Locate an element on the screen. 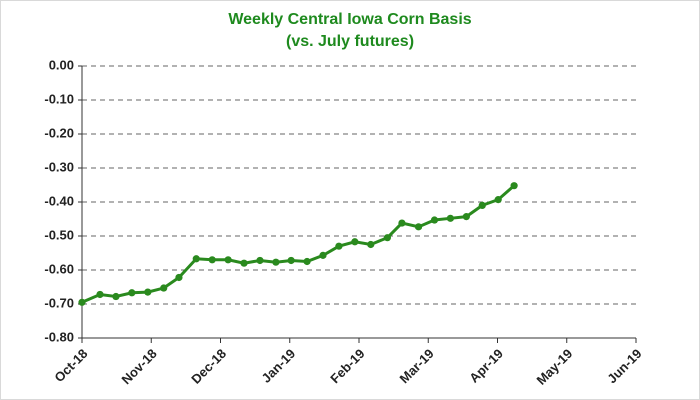 The width and height of the screenshot is (700, 400). y-tick-label: 0.00 is located at coordinates (61, 64).